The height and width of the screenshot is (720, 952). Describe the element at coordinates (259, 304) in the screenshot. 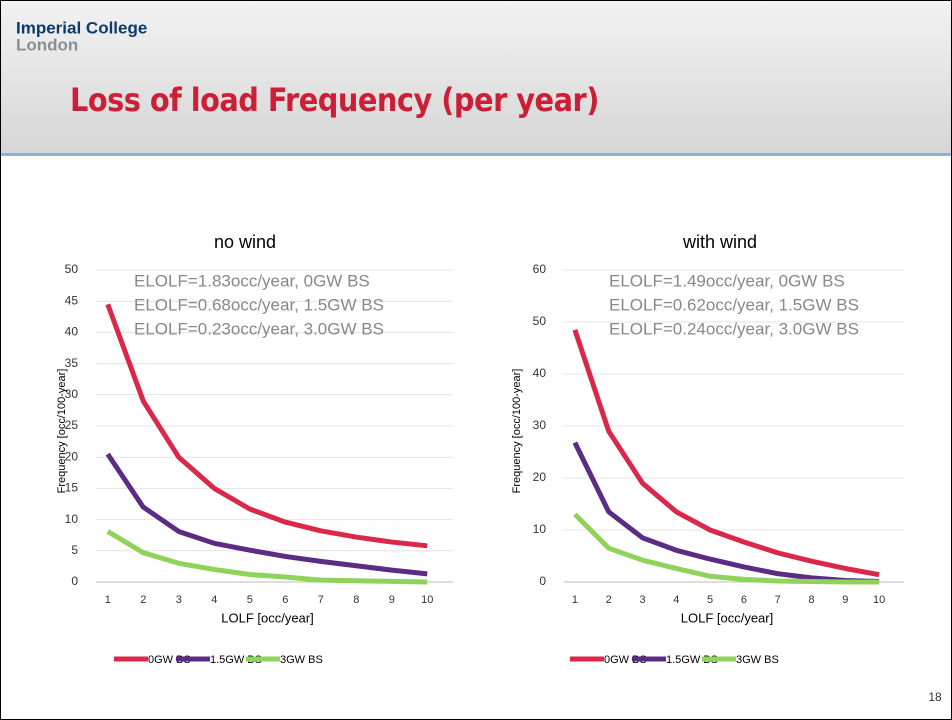

I see `annotation: ELOLF=0.68occ/year, 1.5GW BS` at that location.